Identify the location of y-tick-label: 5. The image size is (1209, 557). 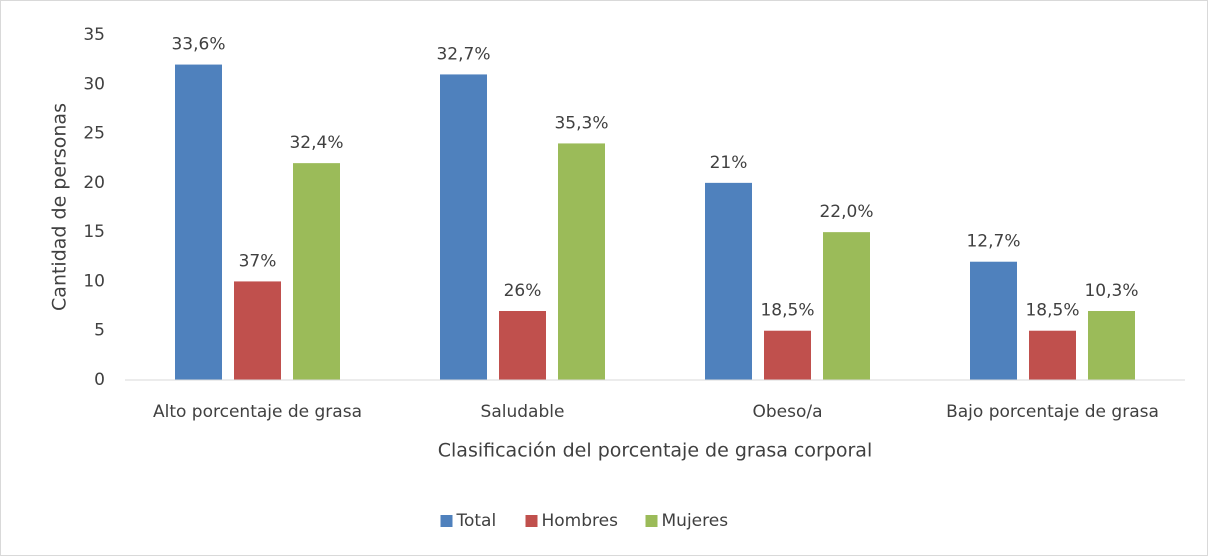
(99, 331).